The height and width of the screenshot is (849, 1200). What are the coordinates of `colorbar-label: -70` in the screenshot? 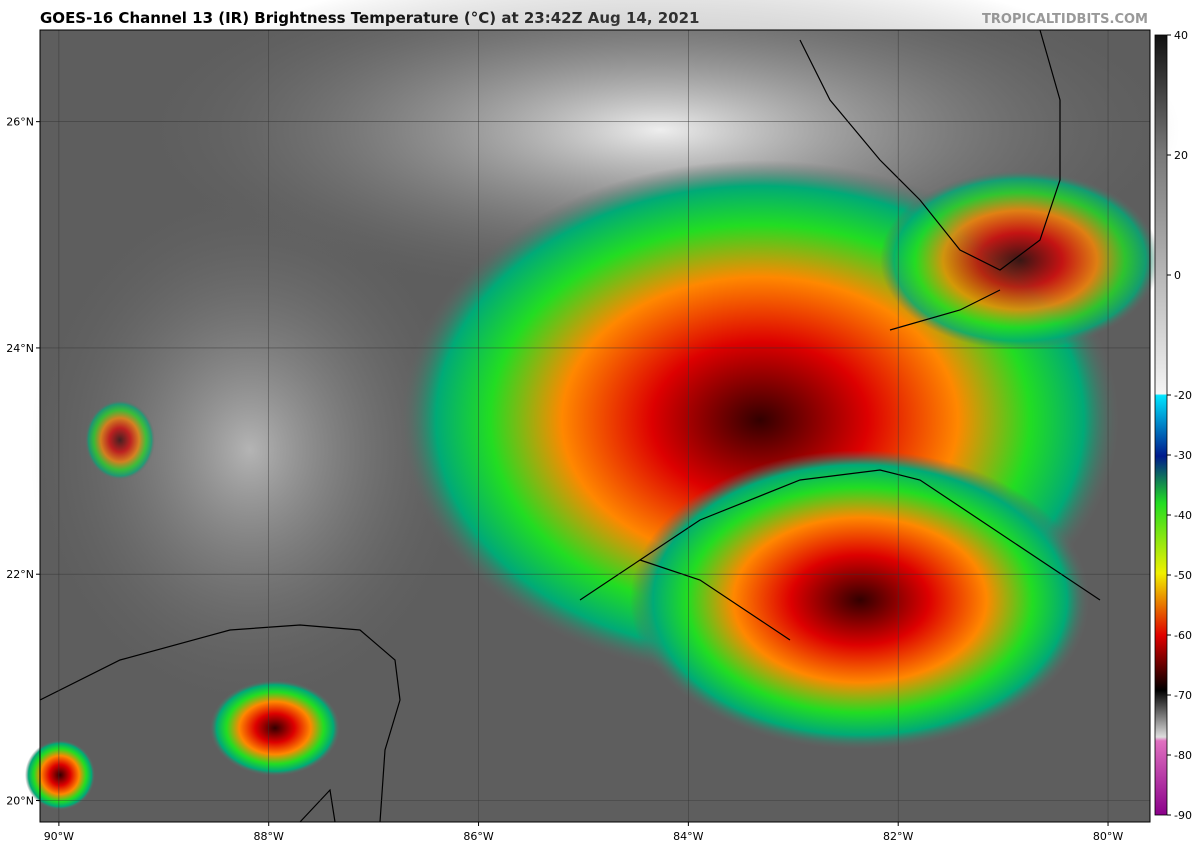 It's located at (1183, 695).